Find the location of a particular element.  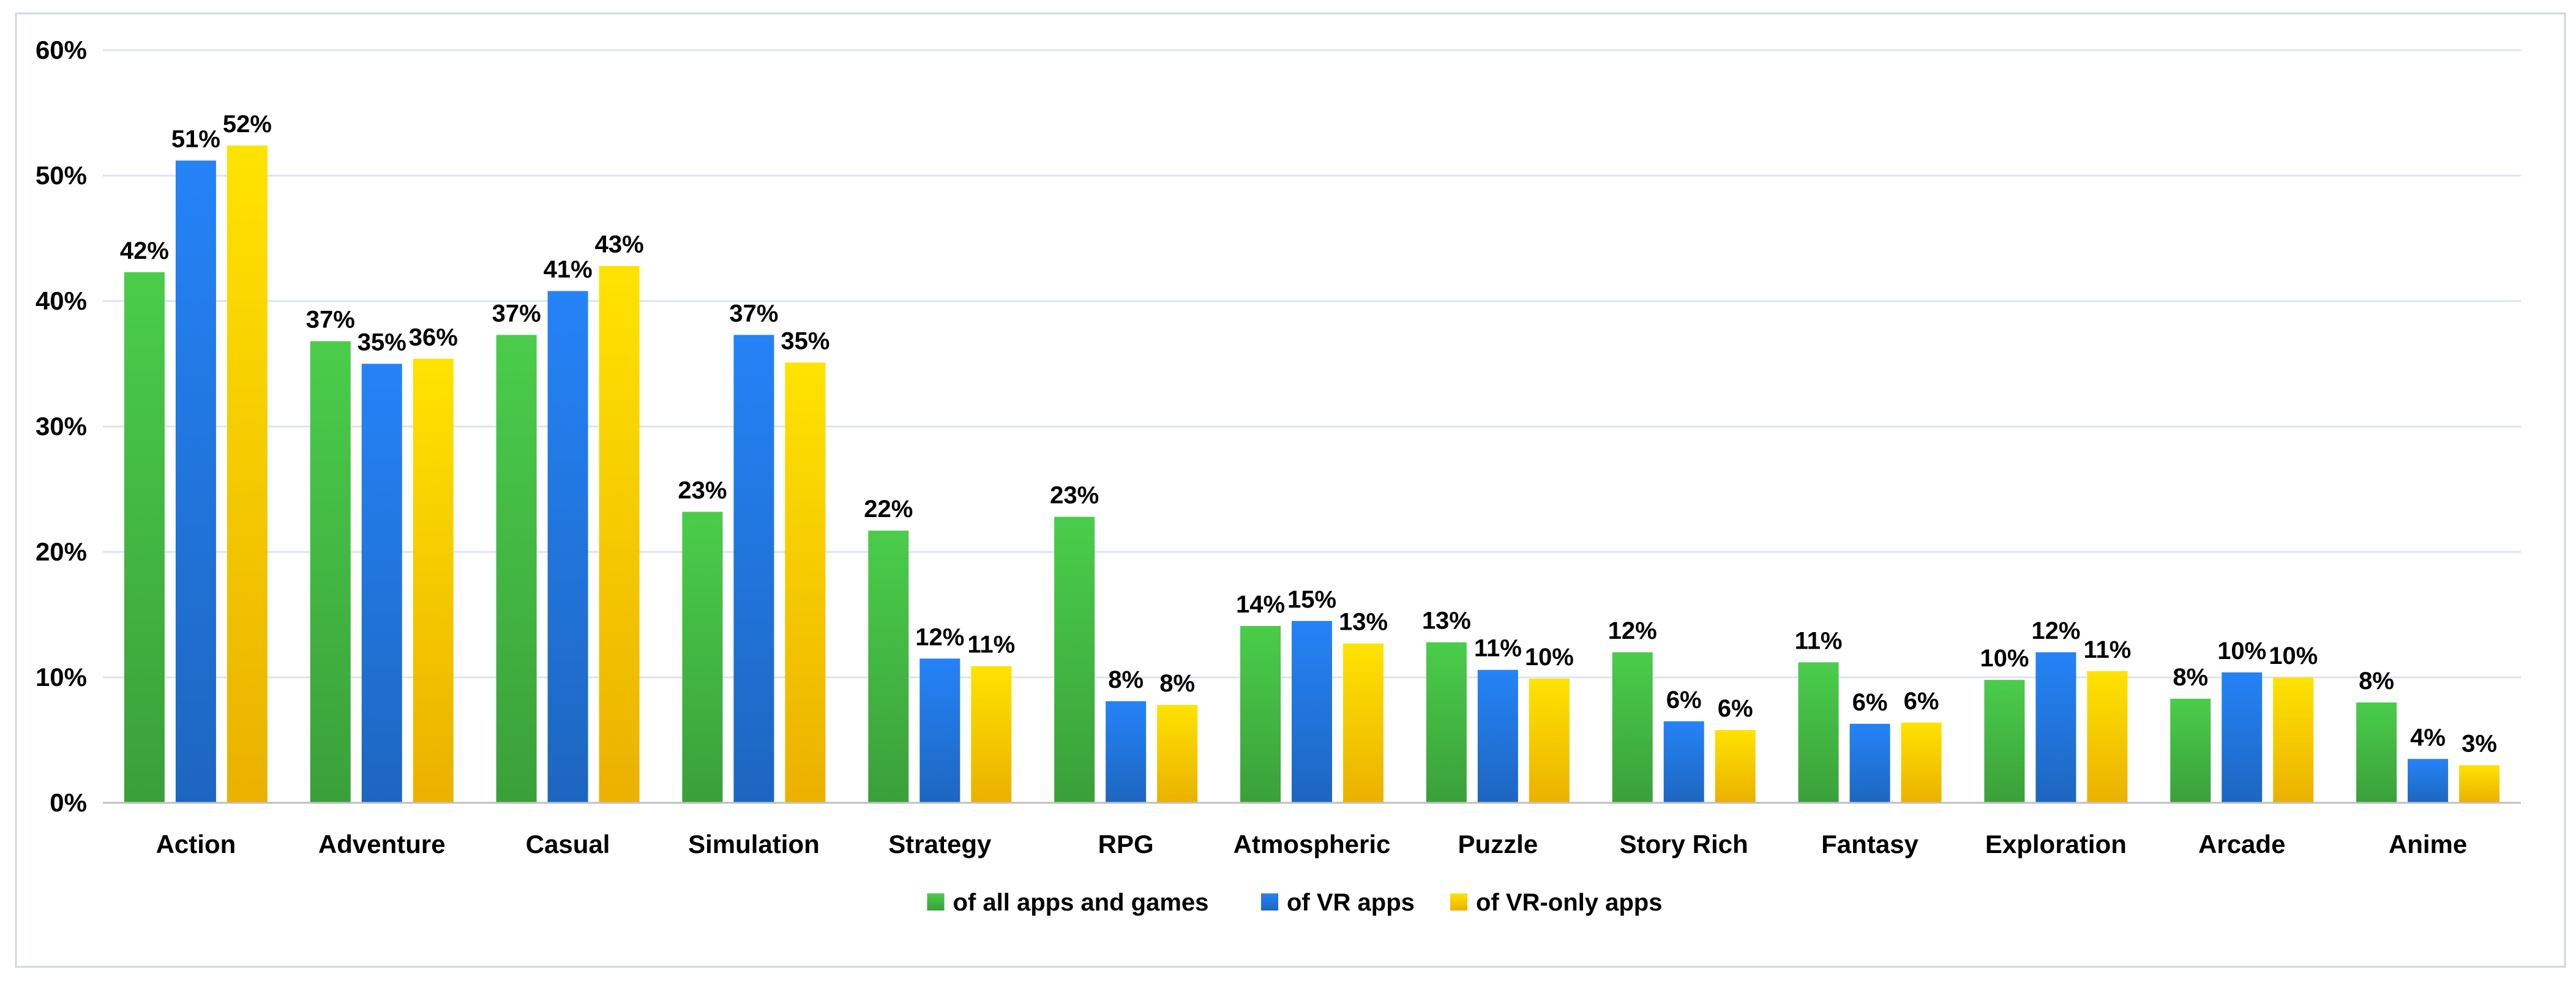

bar-adventure-of-vr-apps is located at coordinates (382, 583).